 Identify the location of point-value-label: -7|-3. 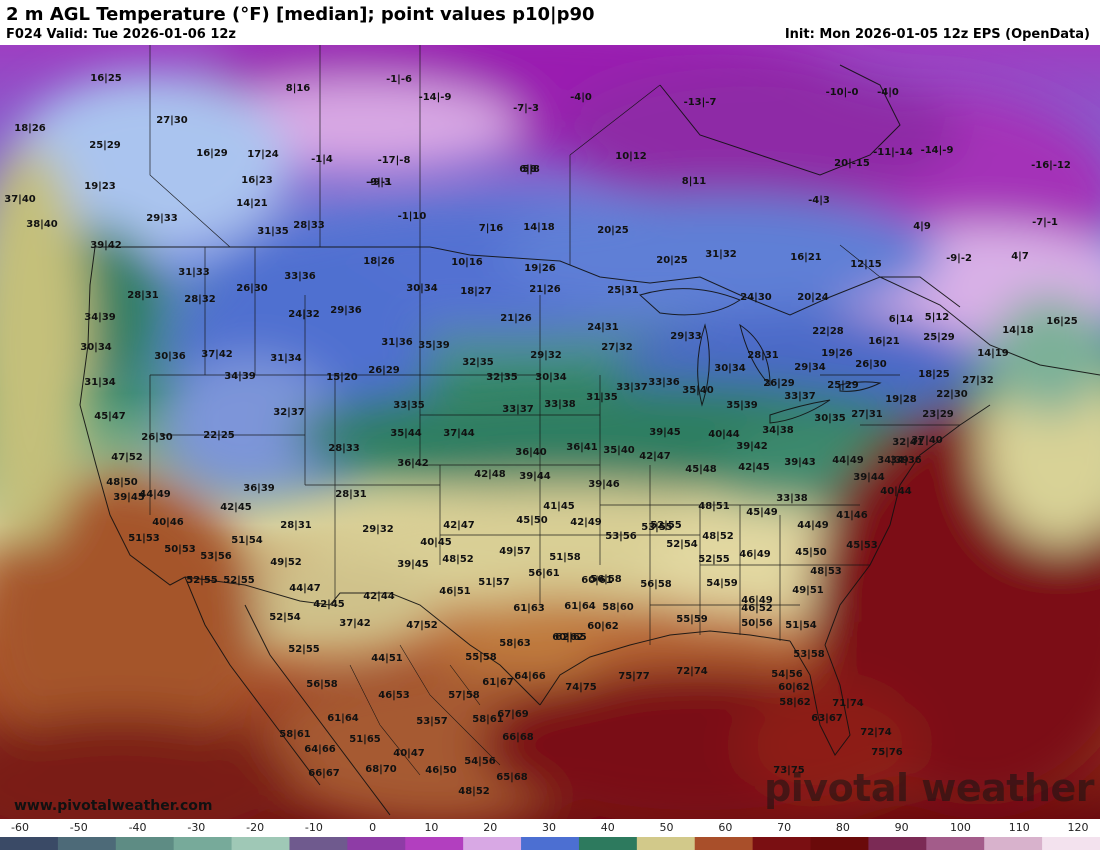
(526, 108).